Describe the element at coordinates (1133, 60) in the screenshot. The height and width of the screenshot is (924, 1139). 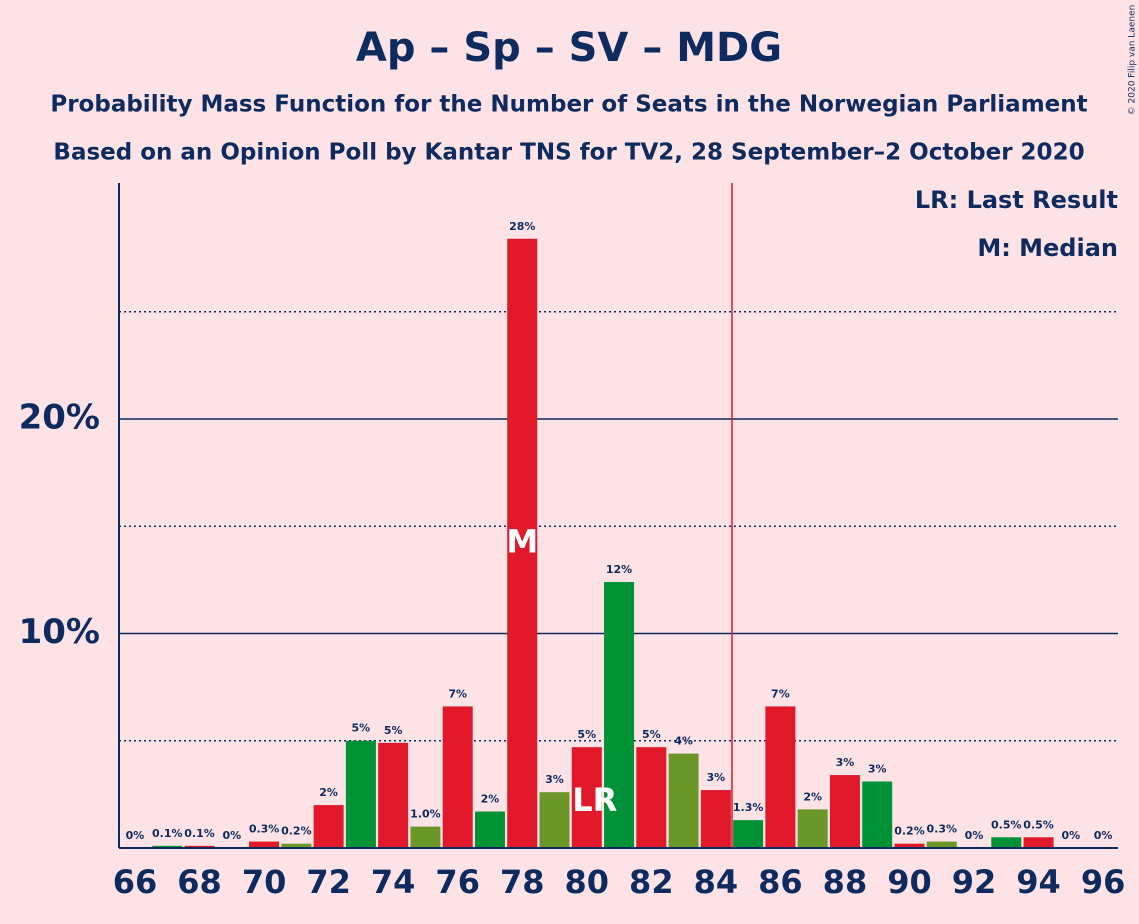
I see `copyright: © 2020 Filip van Laenen` at that location.